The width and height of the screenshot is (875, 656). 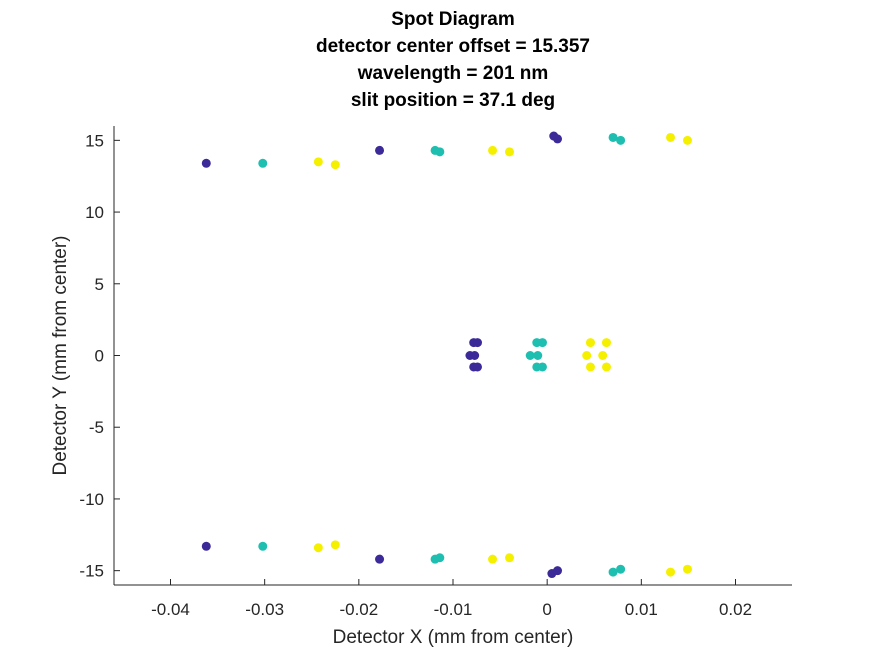 What do you see at coordinates (91, 571) in the screenshot?
I see `y-tick-label: -15` at bounding box center [91, 571].